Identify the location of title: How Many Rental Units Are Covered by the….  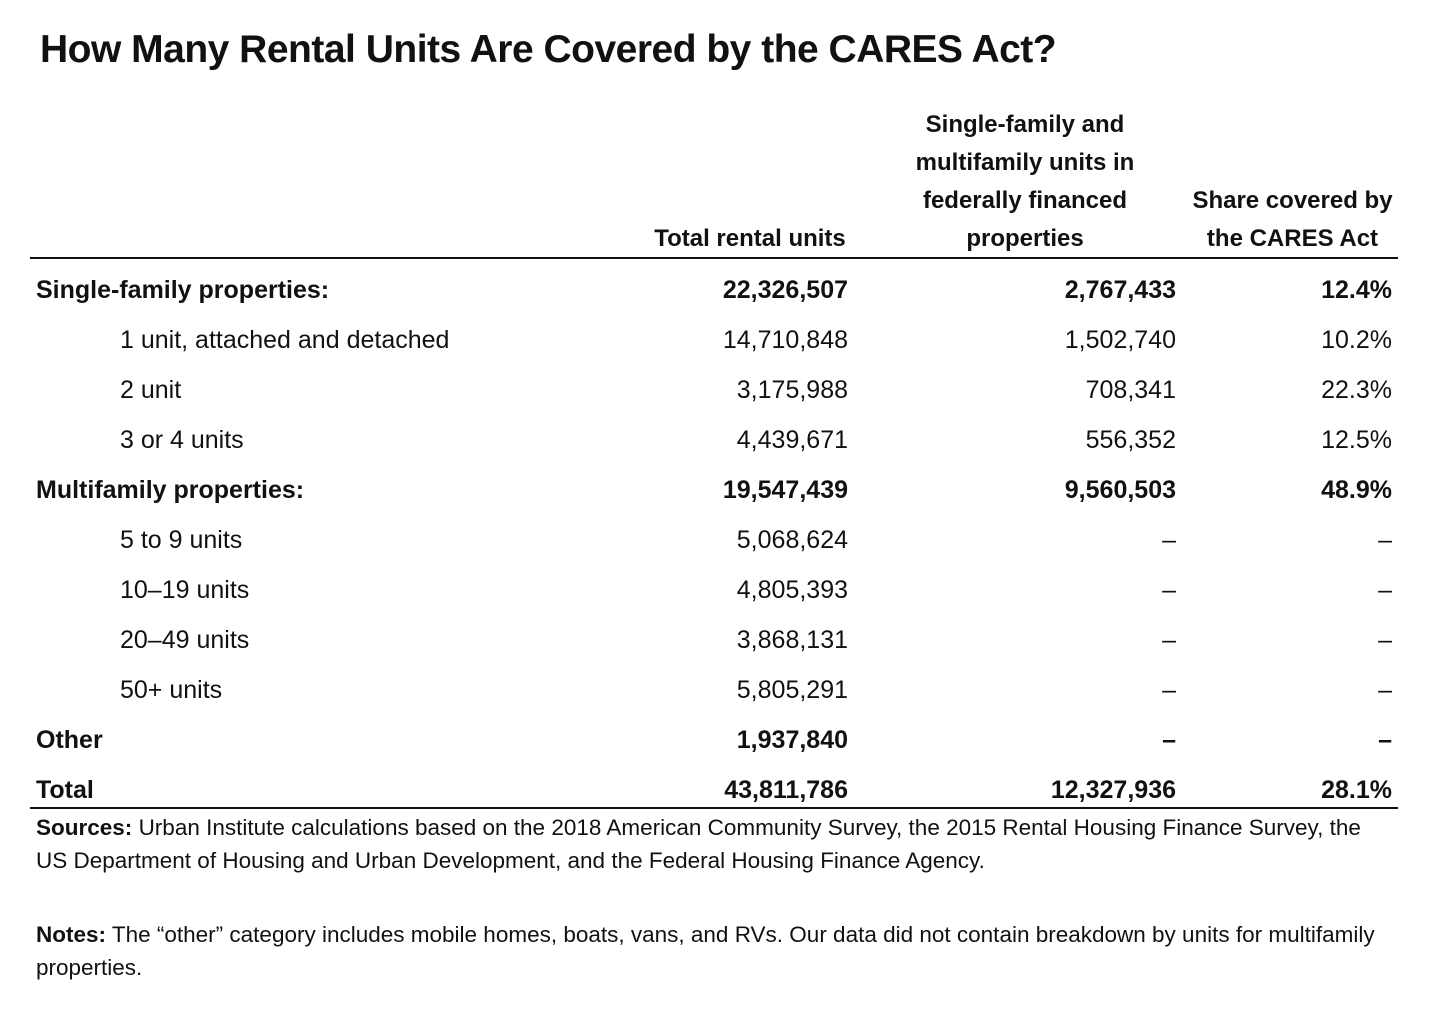
(548, 49).